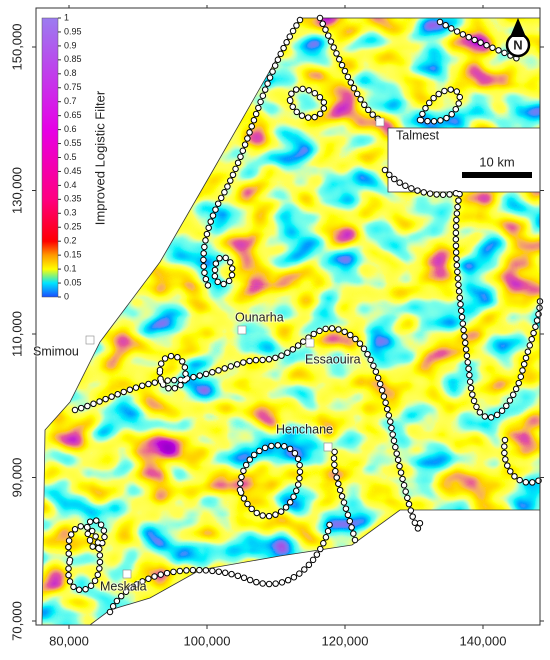 This screenshot has height=660, width=550. Describe the element at coordinates (259, 317) in the screenshot. I see `place-label: Ounarha` at that location.